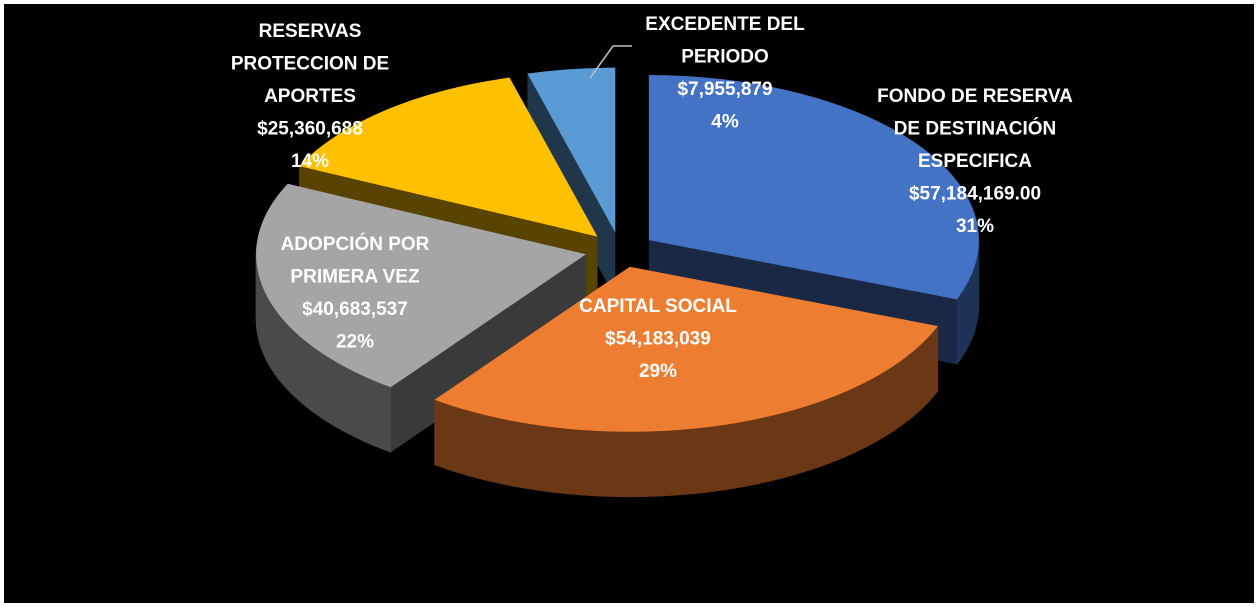 Image resolution: width=1258 pixels, height=607 pixels. Describe the element at coordinates (725, 122) in the screenshot. I see `percent-label: 4%` at that location.